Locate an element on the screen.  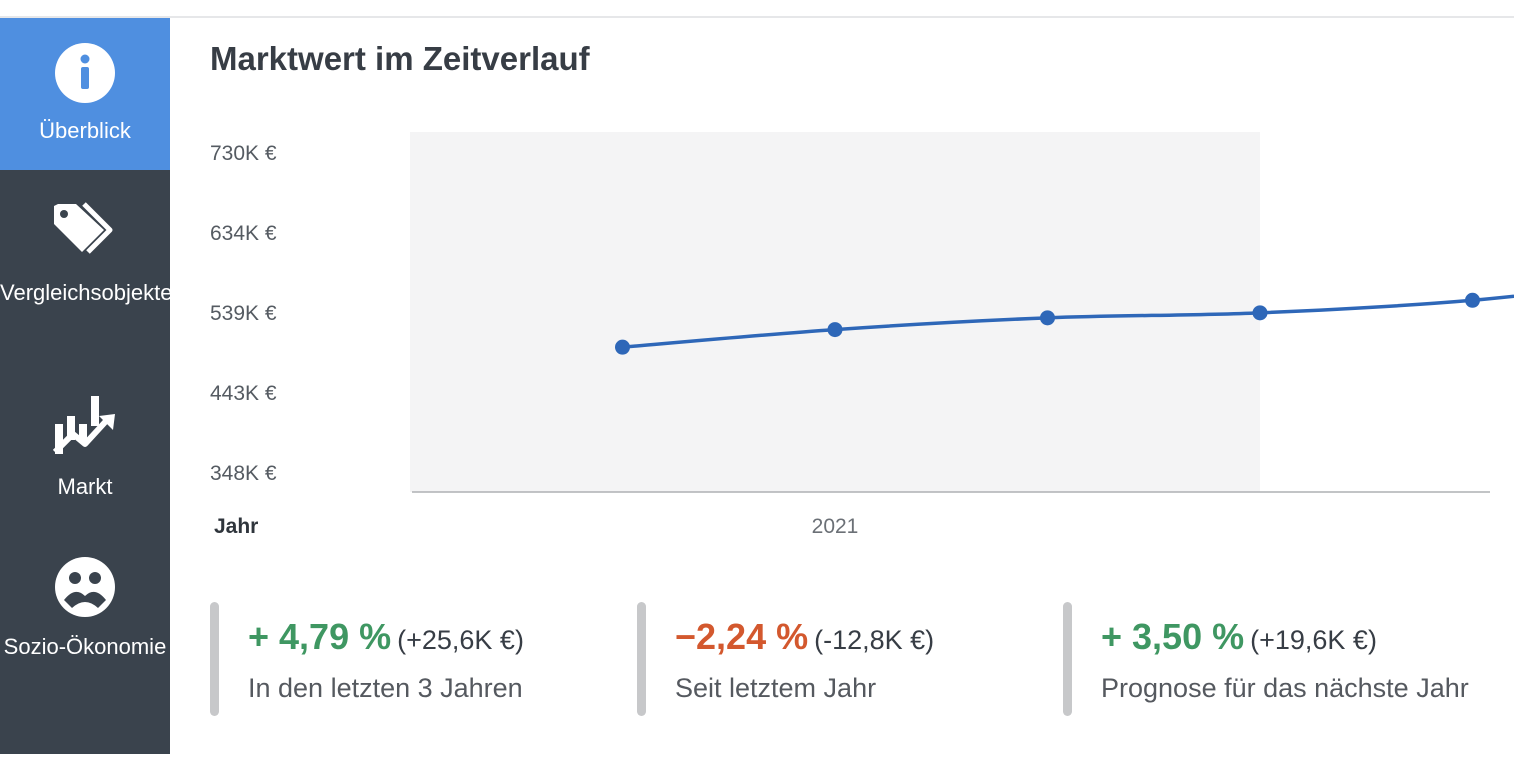
tags-icon is located at coordinates (85, 232).